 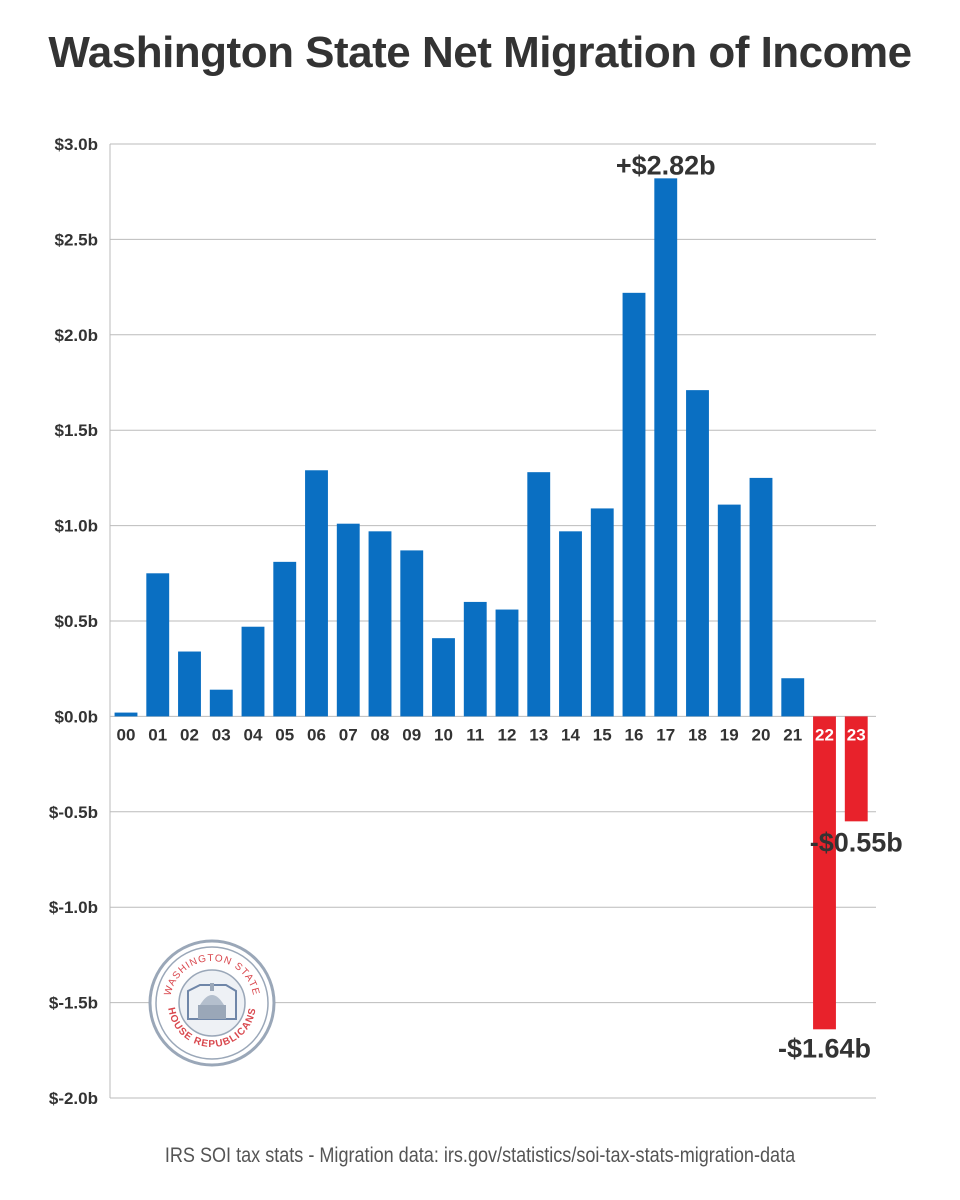 What do you see at coordinates (73, 1003) in the screenshot?
I see `y-tick-label: $-1.5b` at bounding box center [73, 1003].